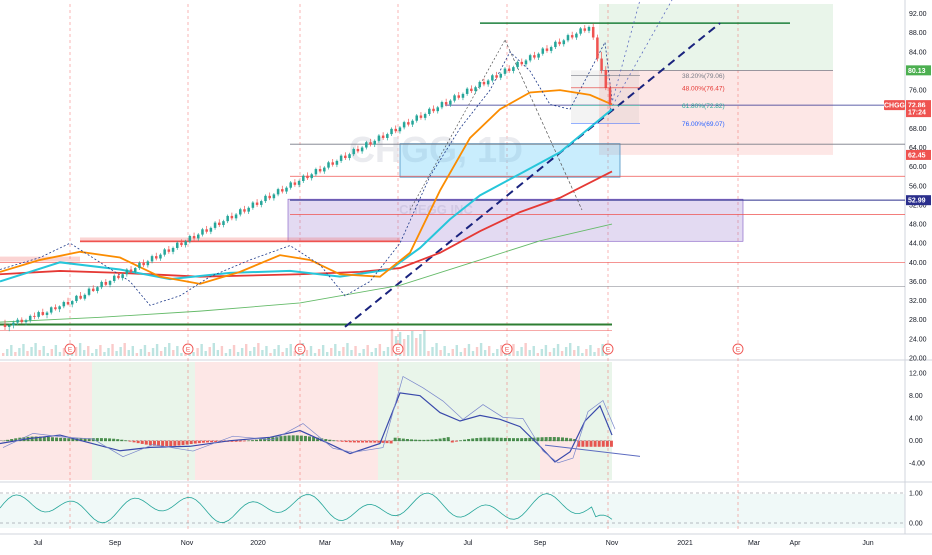  What do you see at coordinates (918, 70) in the screenshot?
I see `price-tag: 80.13` at bounding box center [918, 70].